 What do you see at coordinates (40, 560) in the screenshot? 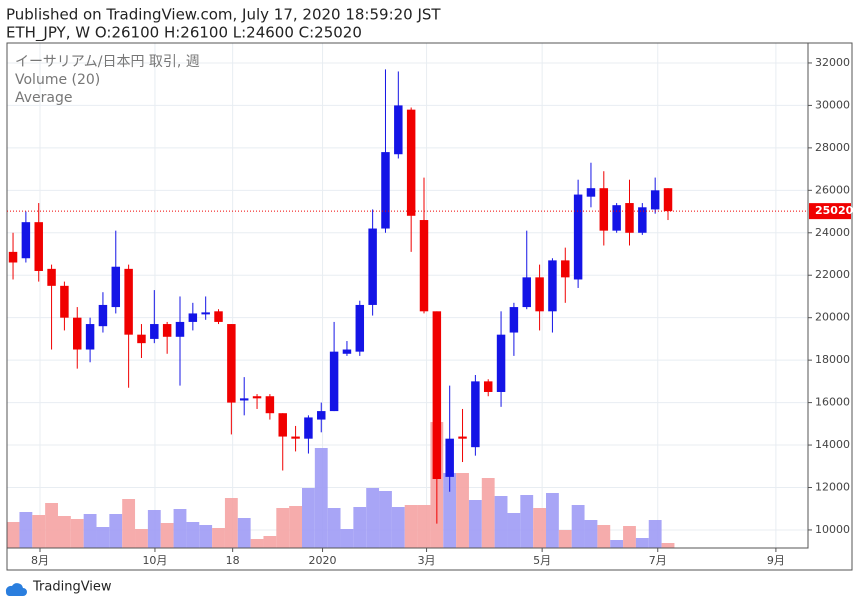
I see `x-tick-label: 8月` at bounding box center [40, 560].